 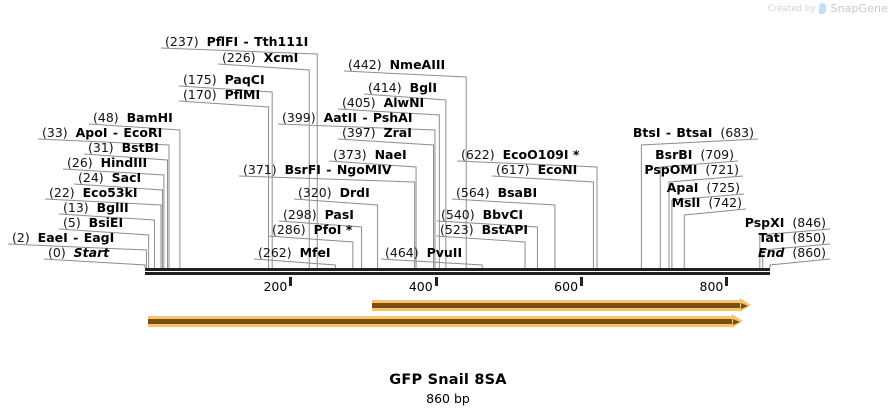 I want to click on restriction-site-position: (2), so click(x=21, y=237).